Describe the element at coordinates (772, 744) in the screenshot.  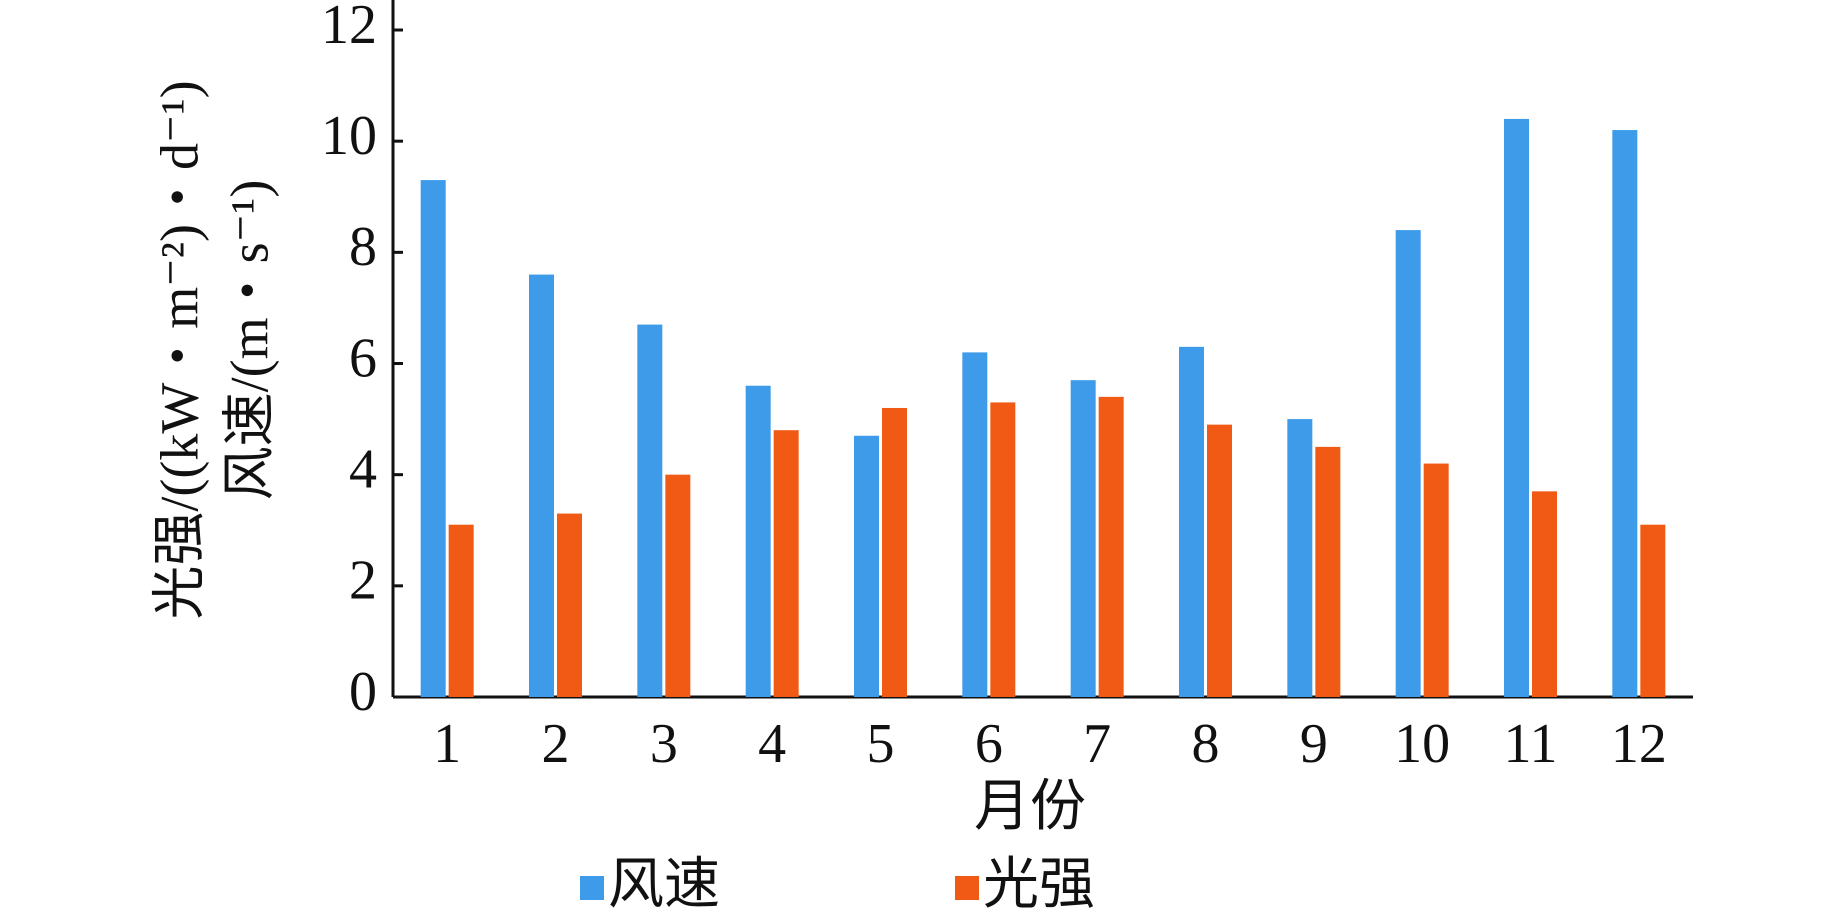
I see `x-tick-label: 4` at that location.